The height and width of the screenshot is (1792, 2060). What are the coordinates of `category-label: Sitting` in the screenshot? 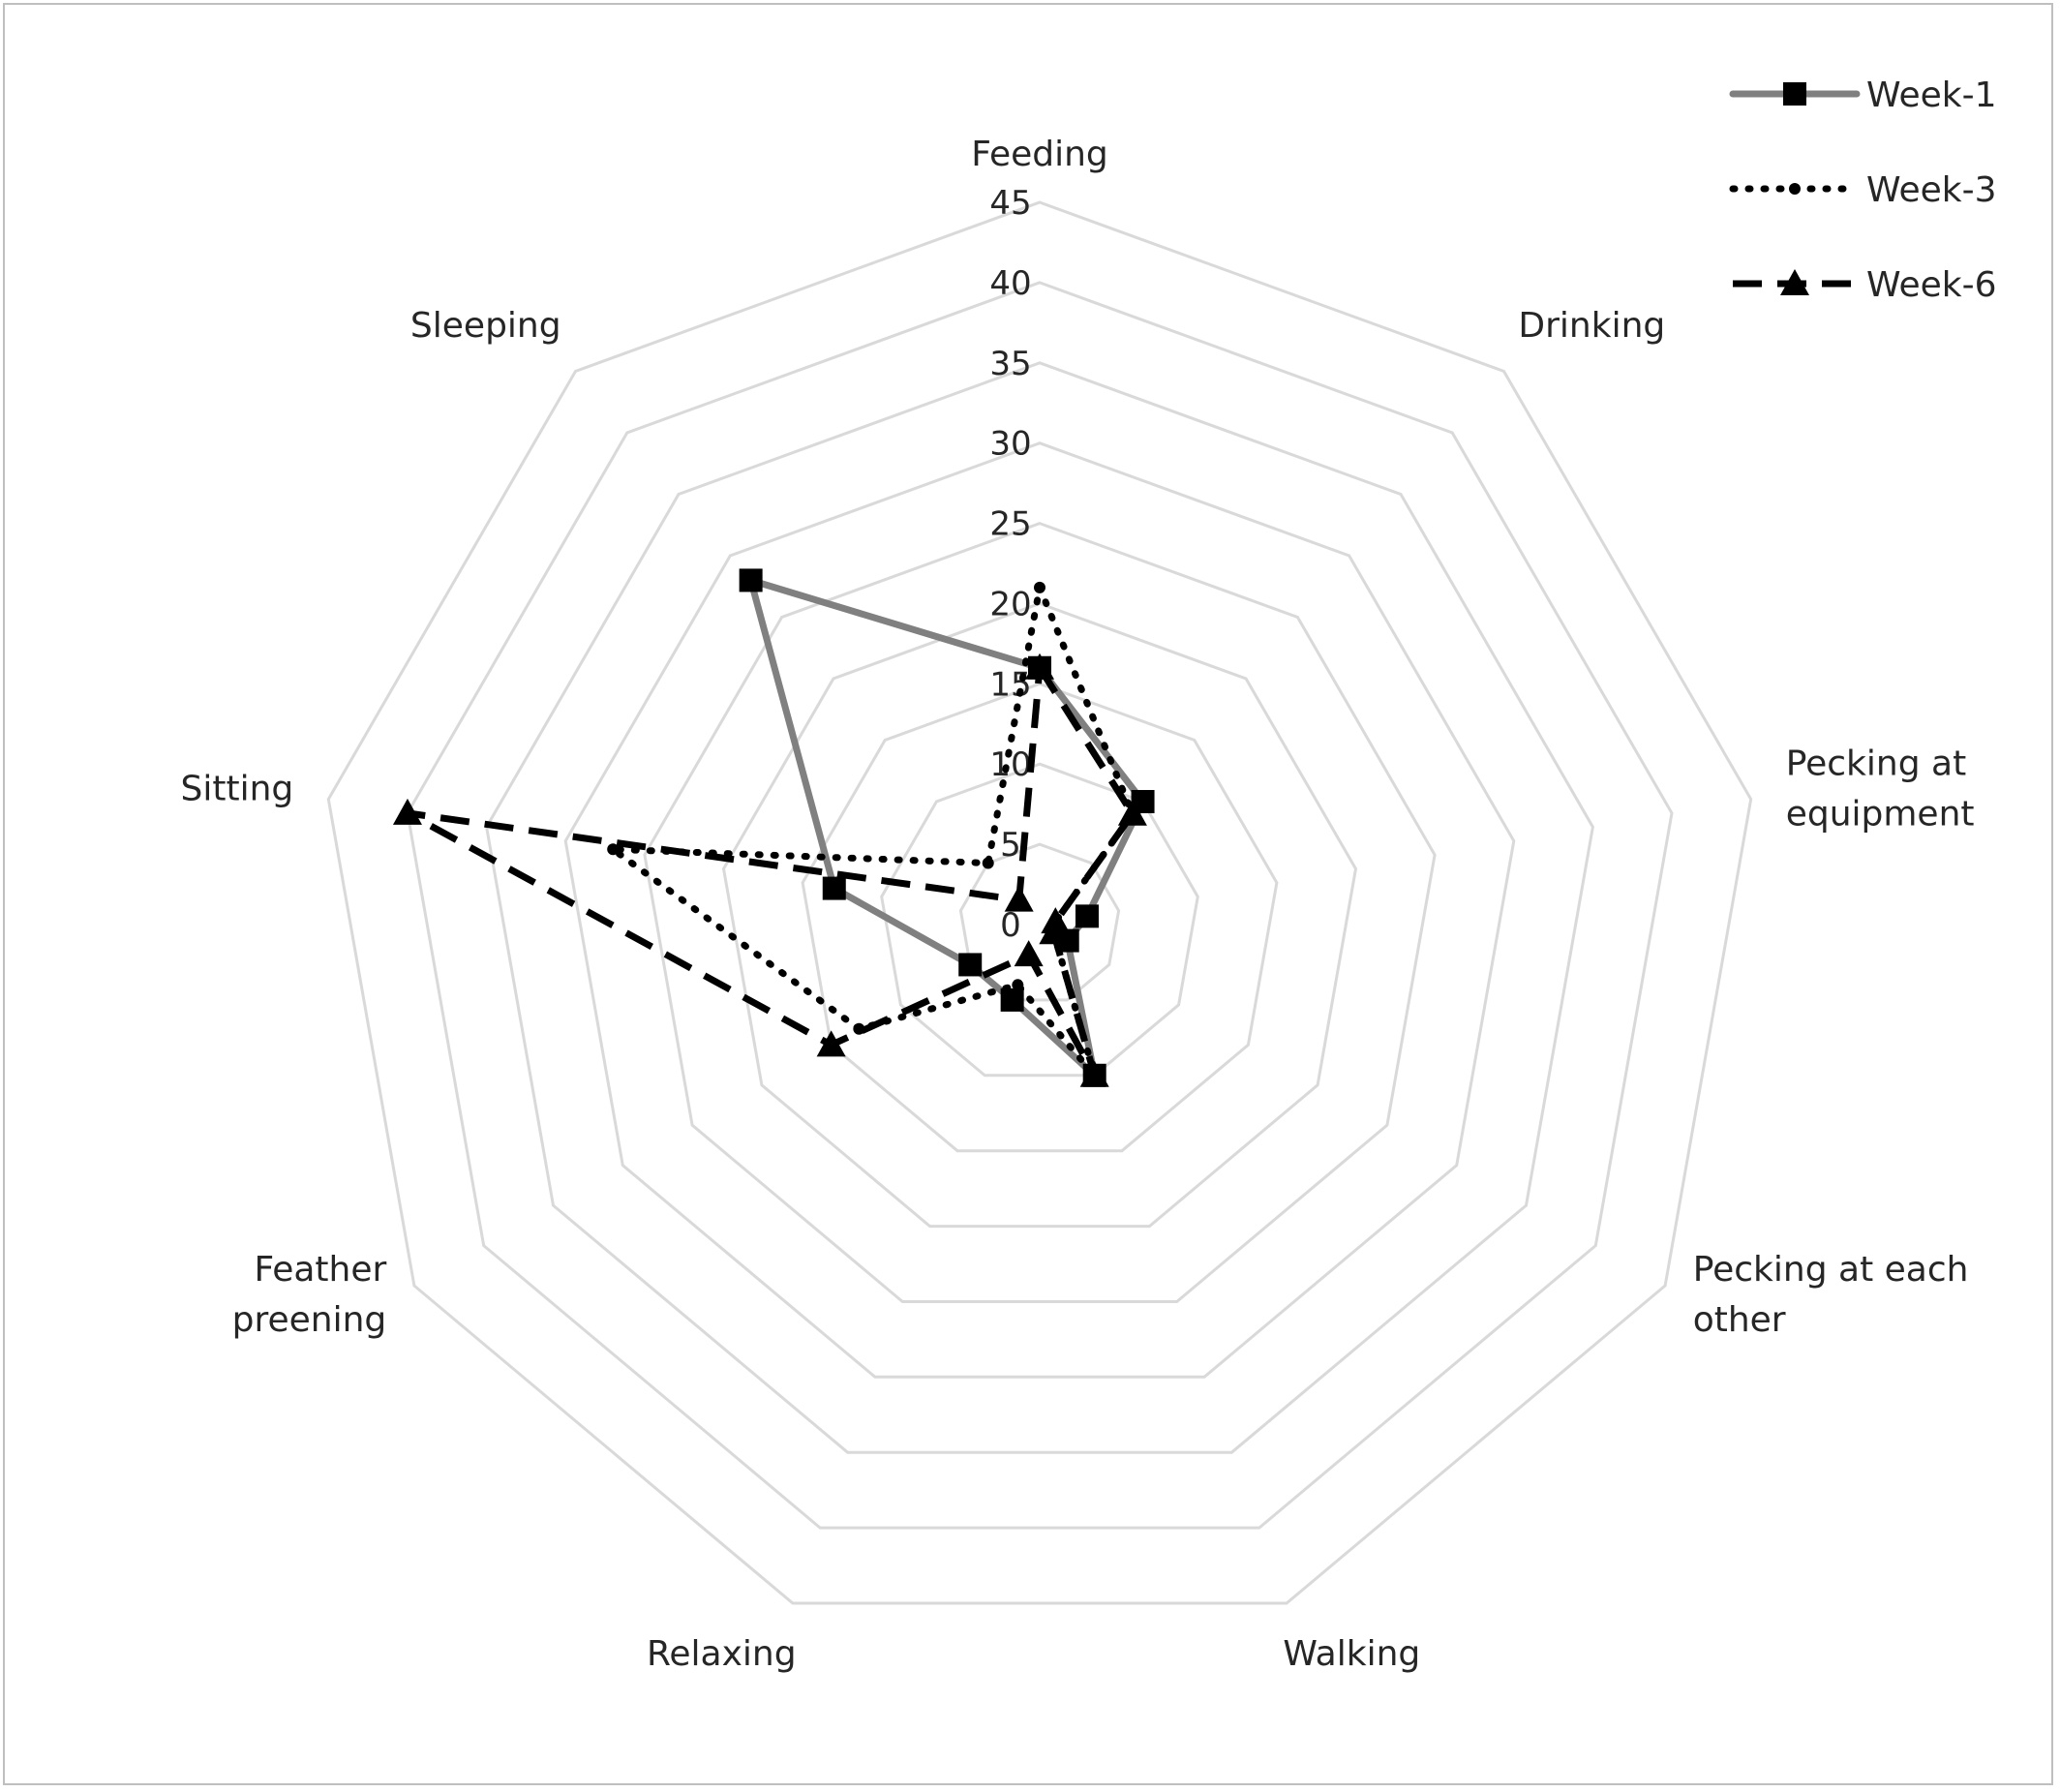 It's located at (237, 790).